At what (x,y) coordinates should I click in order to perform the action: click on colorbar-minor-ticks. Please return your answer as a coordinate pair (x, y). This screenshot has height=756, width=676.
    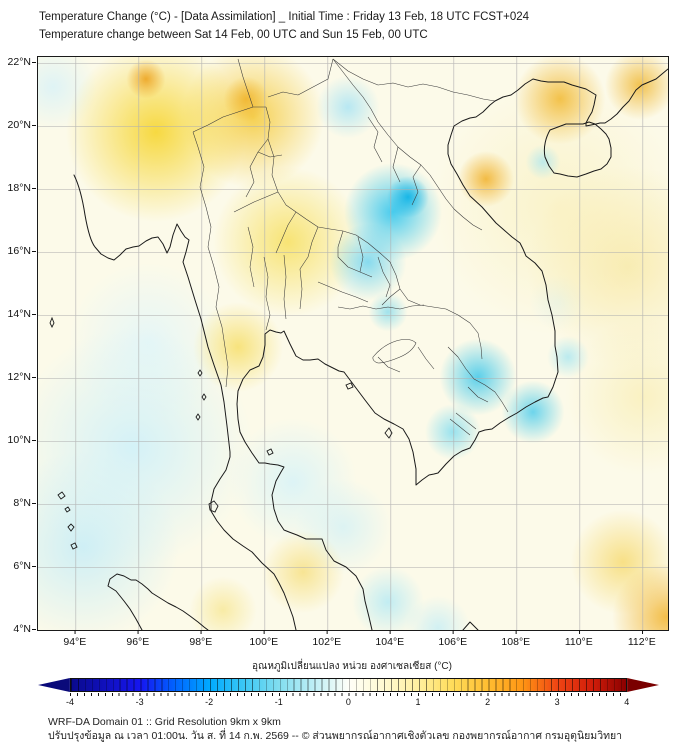
    Looking at the image, I should click on (348, 694).